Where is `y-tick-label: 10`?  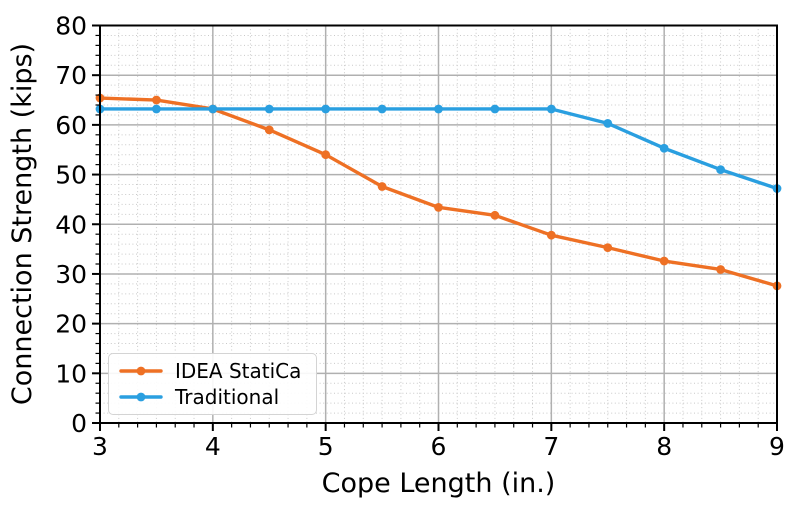
y-tick-label: 10 is located at coordinates (71, 373).